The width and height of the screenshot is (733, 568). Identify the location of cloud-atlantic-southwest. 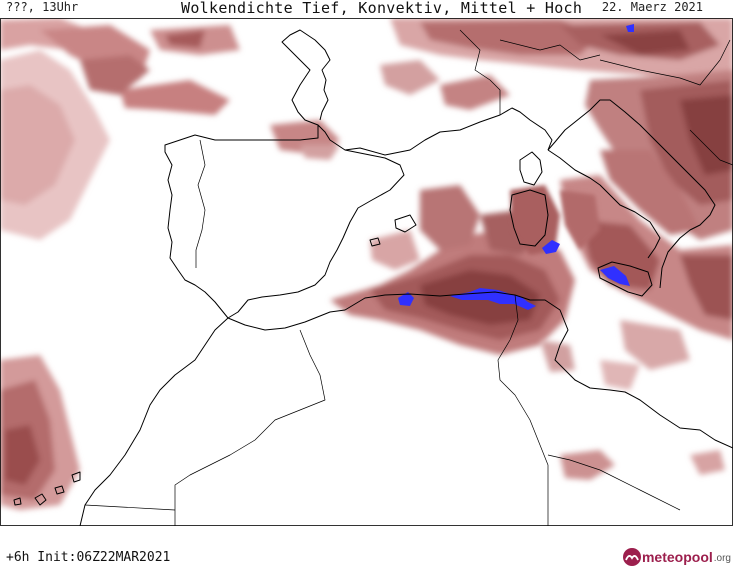
(40, 432).